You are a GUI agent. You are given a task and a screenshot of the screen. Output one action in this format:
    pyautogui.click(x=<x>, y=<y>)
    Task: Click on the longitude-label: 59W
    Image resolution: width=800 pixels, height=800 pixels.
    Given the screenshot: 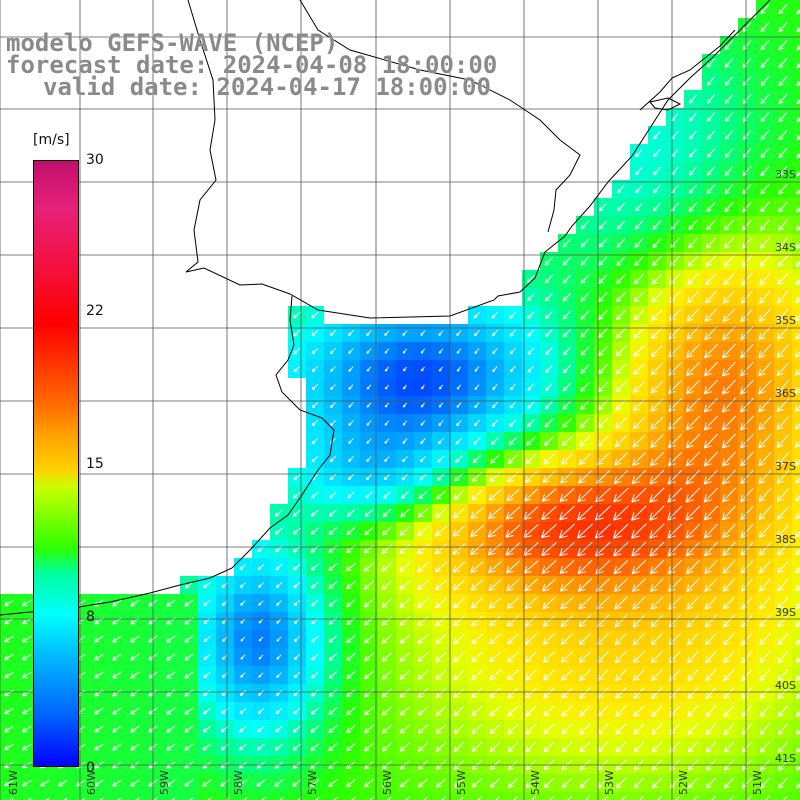 What is the action you would take?
    pyautogui.click(x=164, y=782)
    